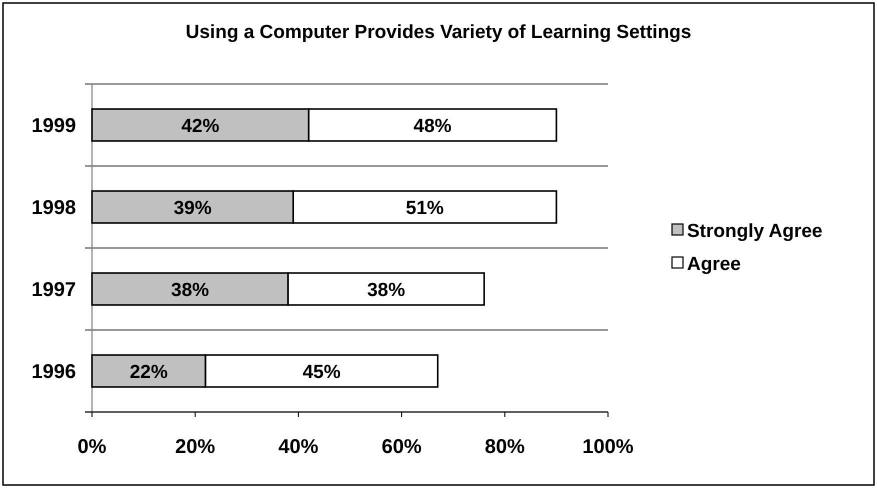  I want to click on y-tick-label: 1997, so click(54, 290).